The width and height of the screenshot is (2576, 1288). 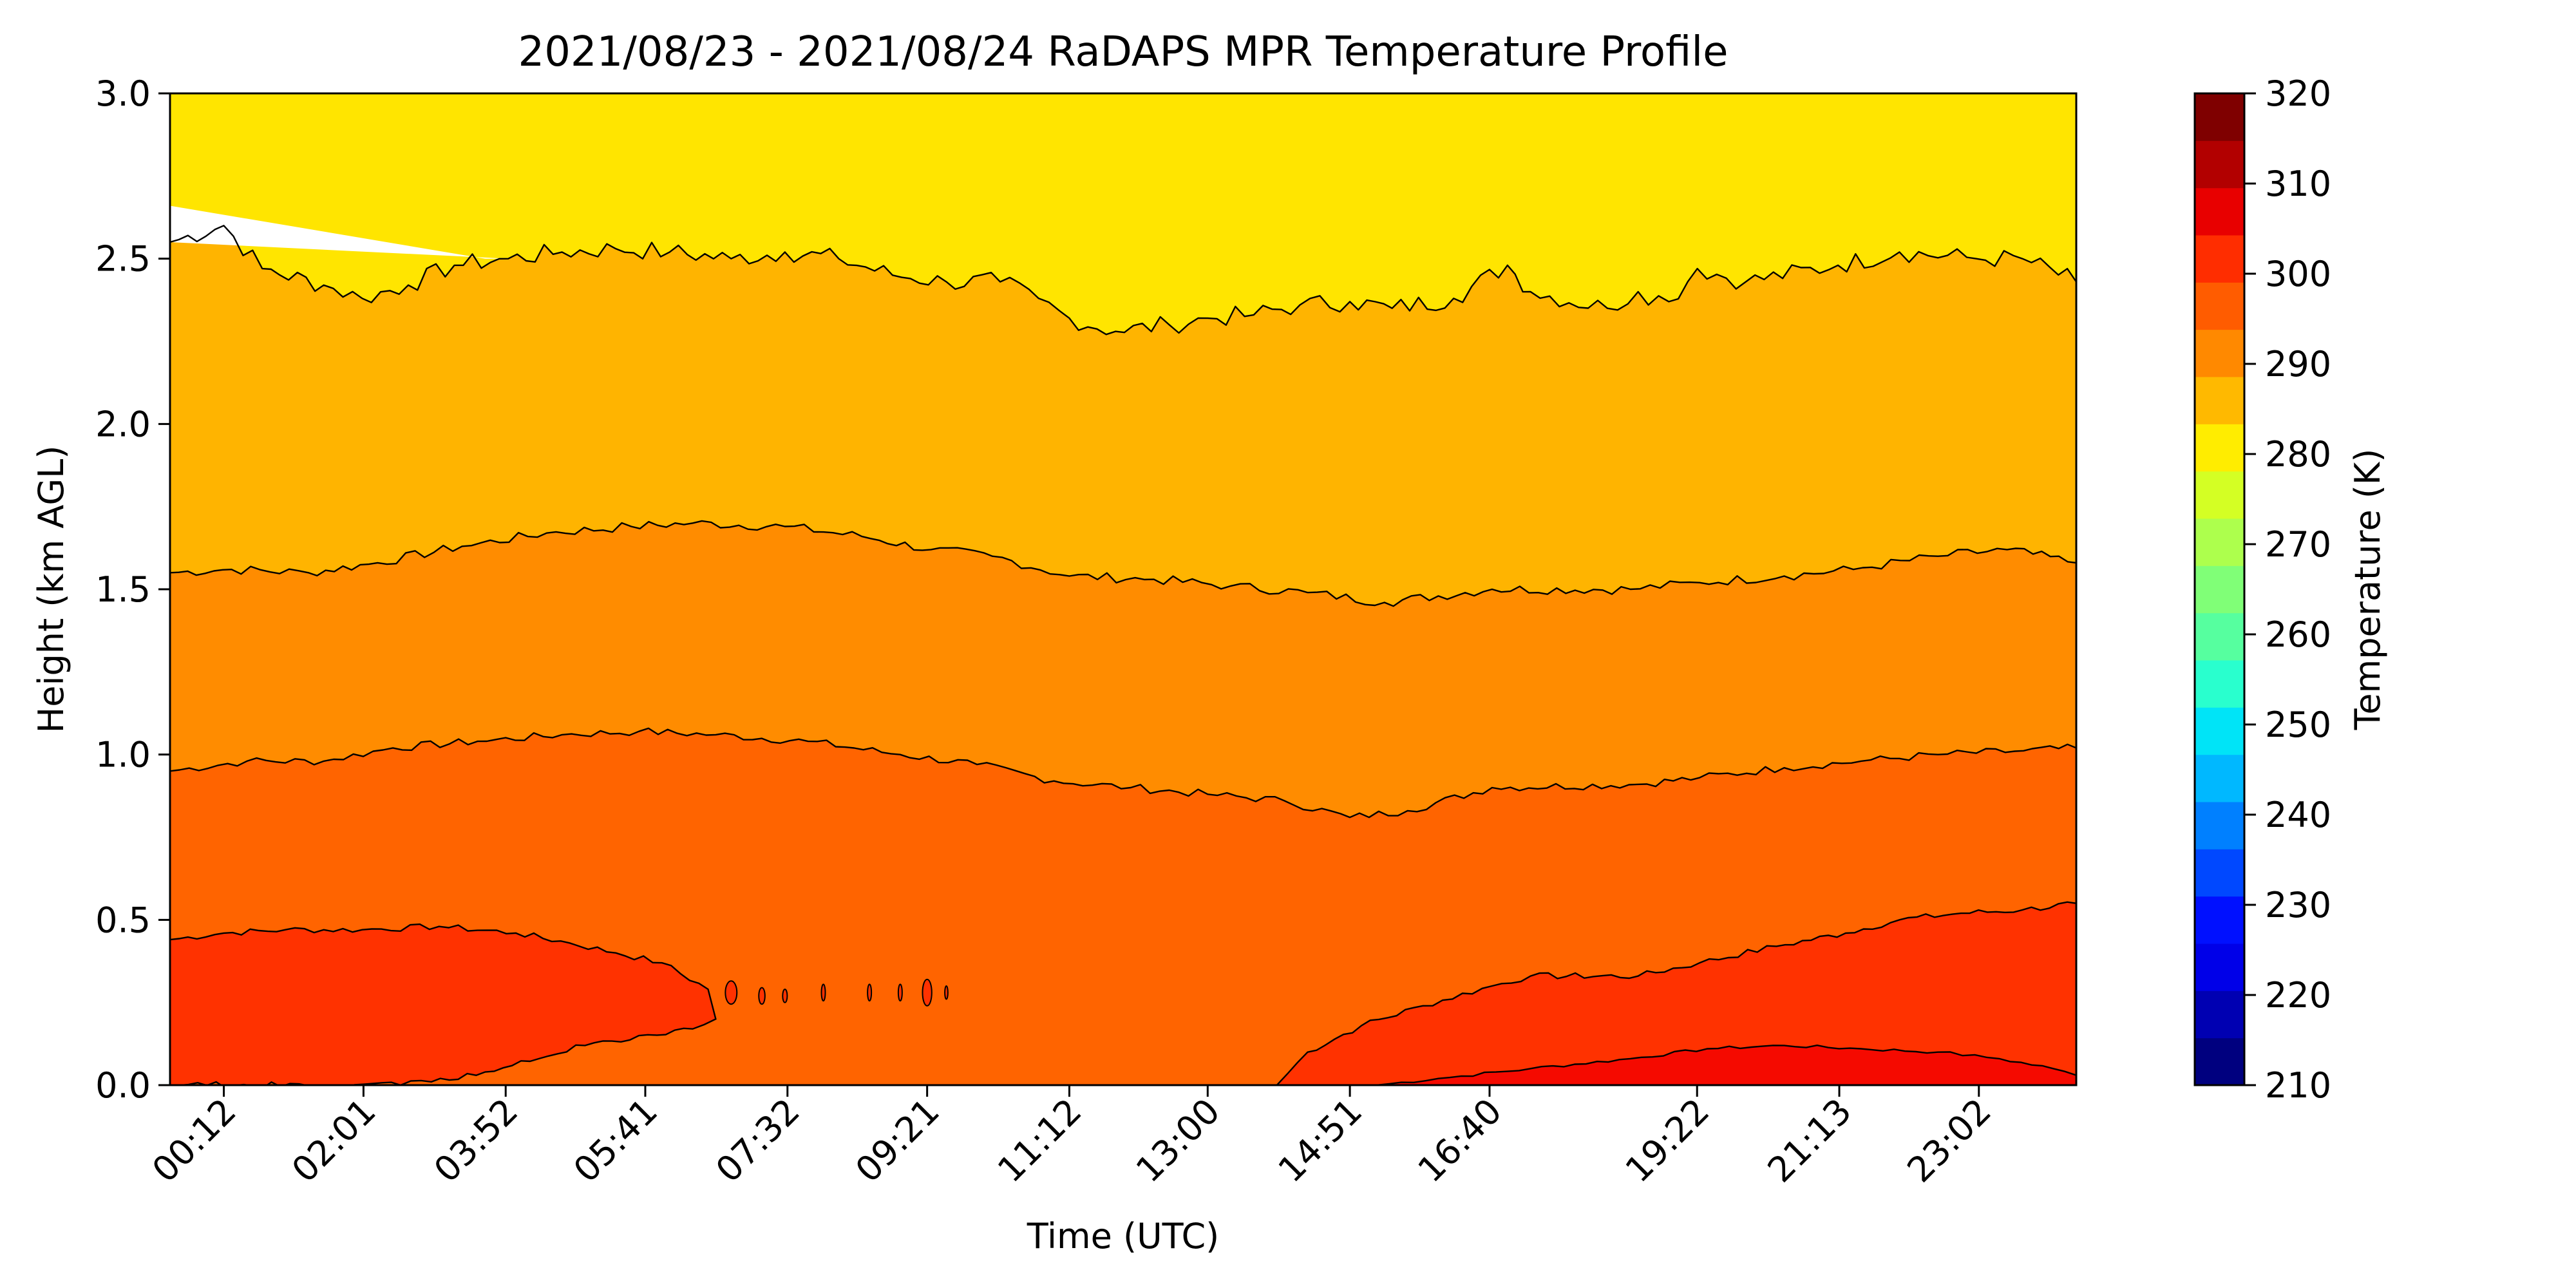 What do you see at coordinates (2298, 1085) in the screenshot?
I see `colorbar-tick-label: 210` at bounding box center [2298, 1085].